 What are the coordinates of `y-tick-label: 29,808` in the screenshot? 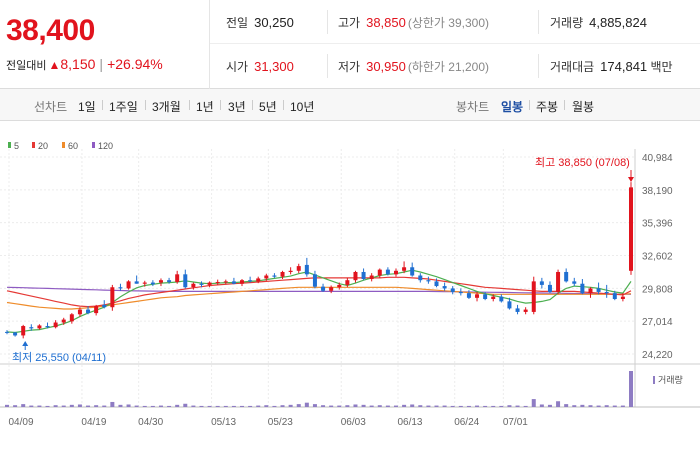 It's located at (657, 289).